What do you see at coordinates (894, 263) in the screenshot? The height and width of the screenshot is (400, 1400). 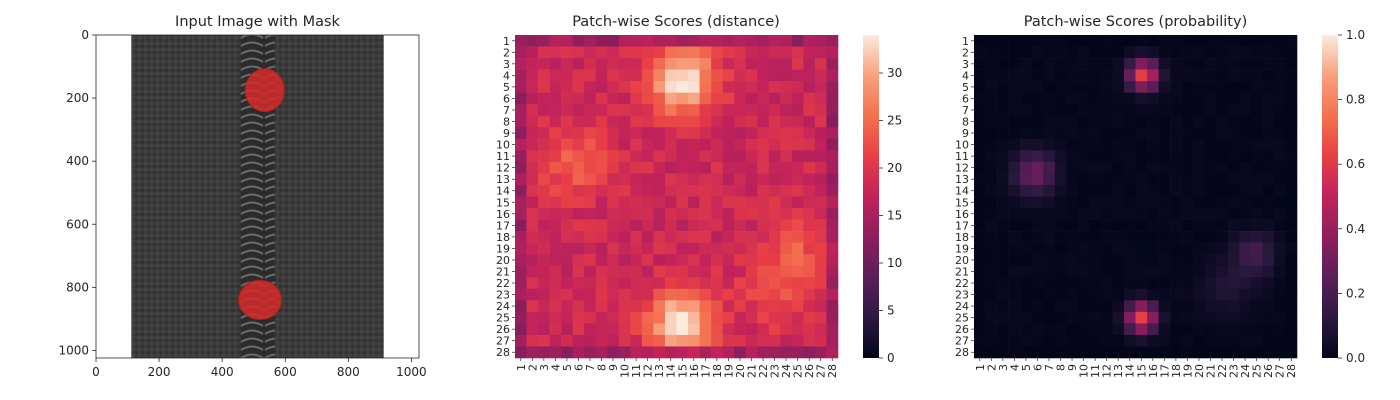 I see `colorbar-tick-label: 10` at bounding box center [894, 263].